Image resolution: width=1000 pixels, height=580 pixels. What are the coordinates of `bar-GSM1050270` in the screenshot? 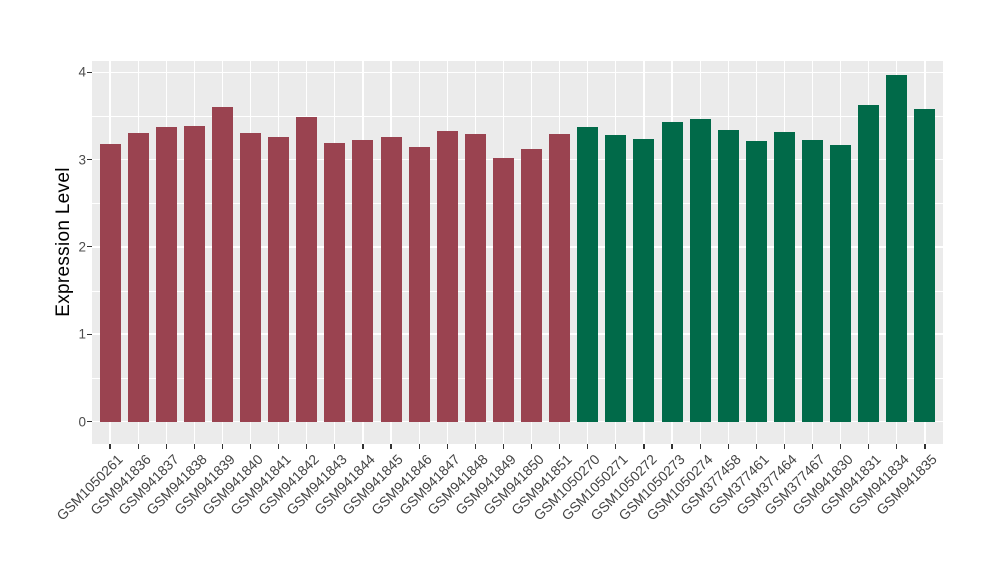 It's located at (588, 274).